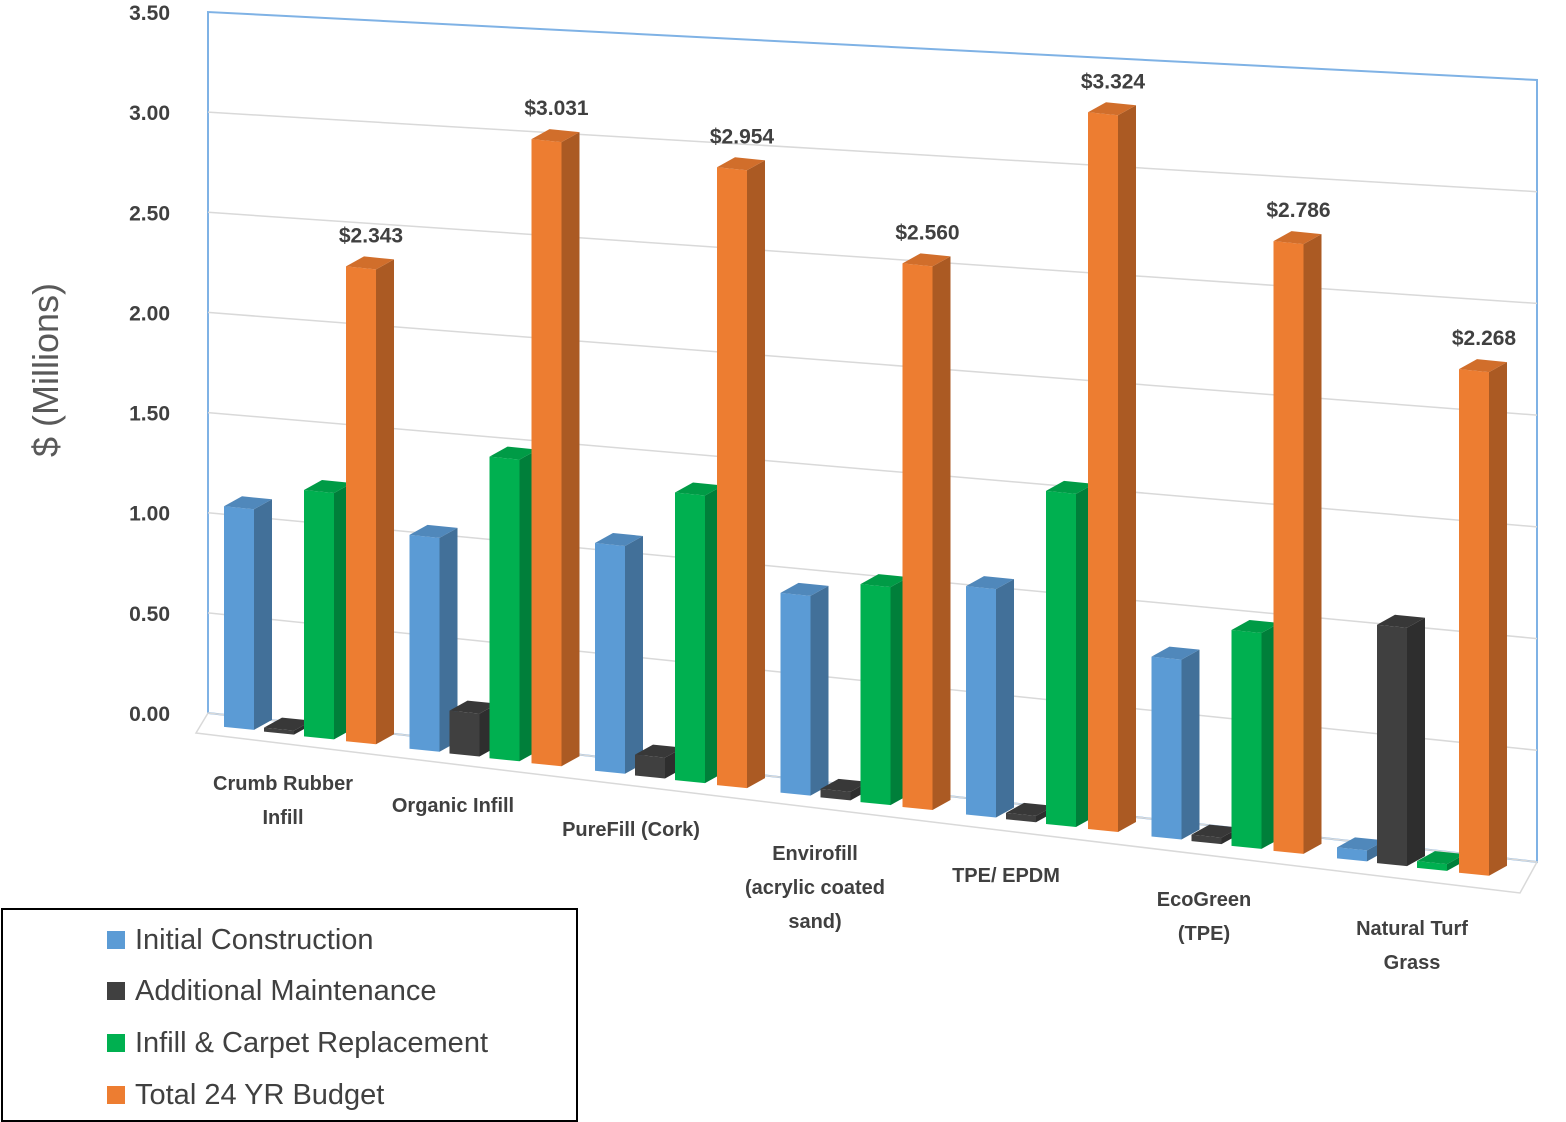 The width and height of the screenshot is (1566, 1122). Describe the element at coordinates (149, 514) in the screenshot. I see `y-tick-label: 1.00` at that location.